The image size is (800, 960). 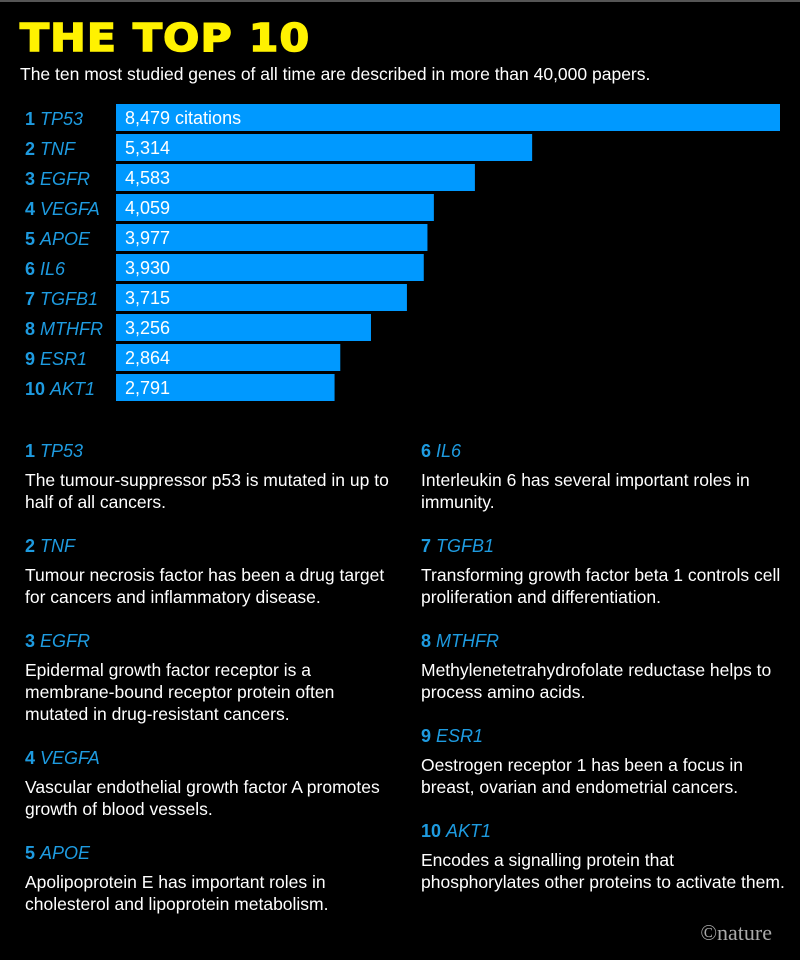 What do you see at coordinates (608, 831) in the screenshot?
I see `gene-heading: 10 AKT1` at bounding box center [608, 831].